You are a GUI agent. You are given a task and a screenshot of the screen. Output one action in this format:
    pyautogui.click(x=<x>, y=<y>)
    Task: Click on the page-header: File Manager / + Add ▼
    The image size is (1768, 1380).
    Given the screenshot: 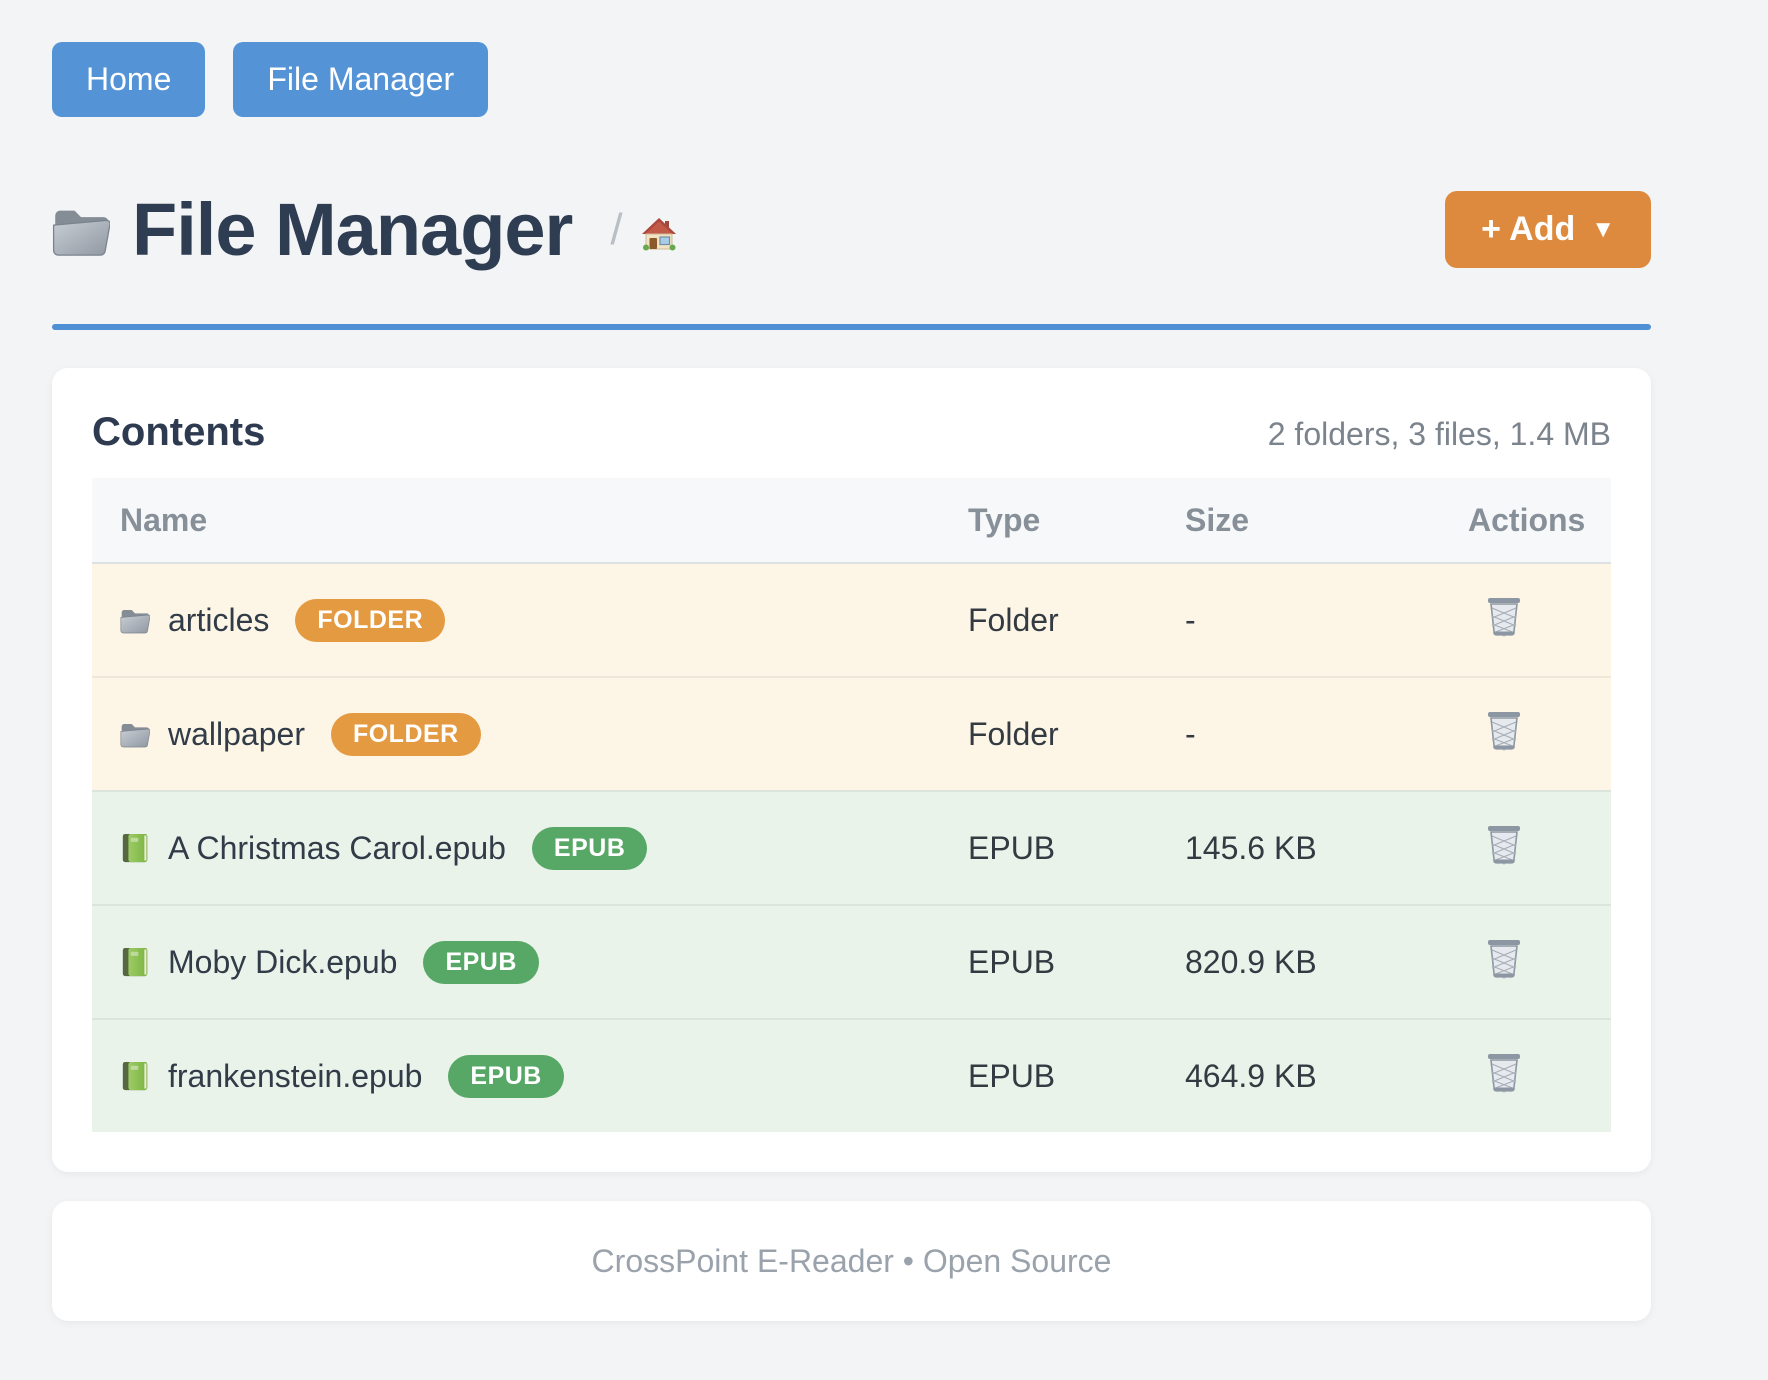 What is the action you would take?
    pyautogui.click(x=851, y=229)
    